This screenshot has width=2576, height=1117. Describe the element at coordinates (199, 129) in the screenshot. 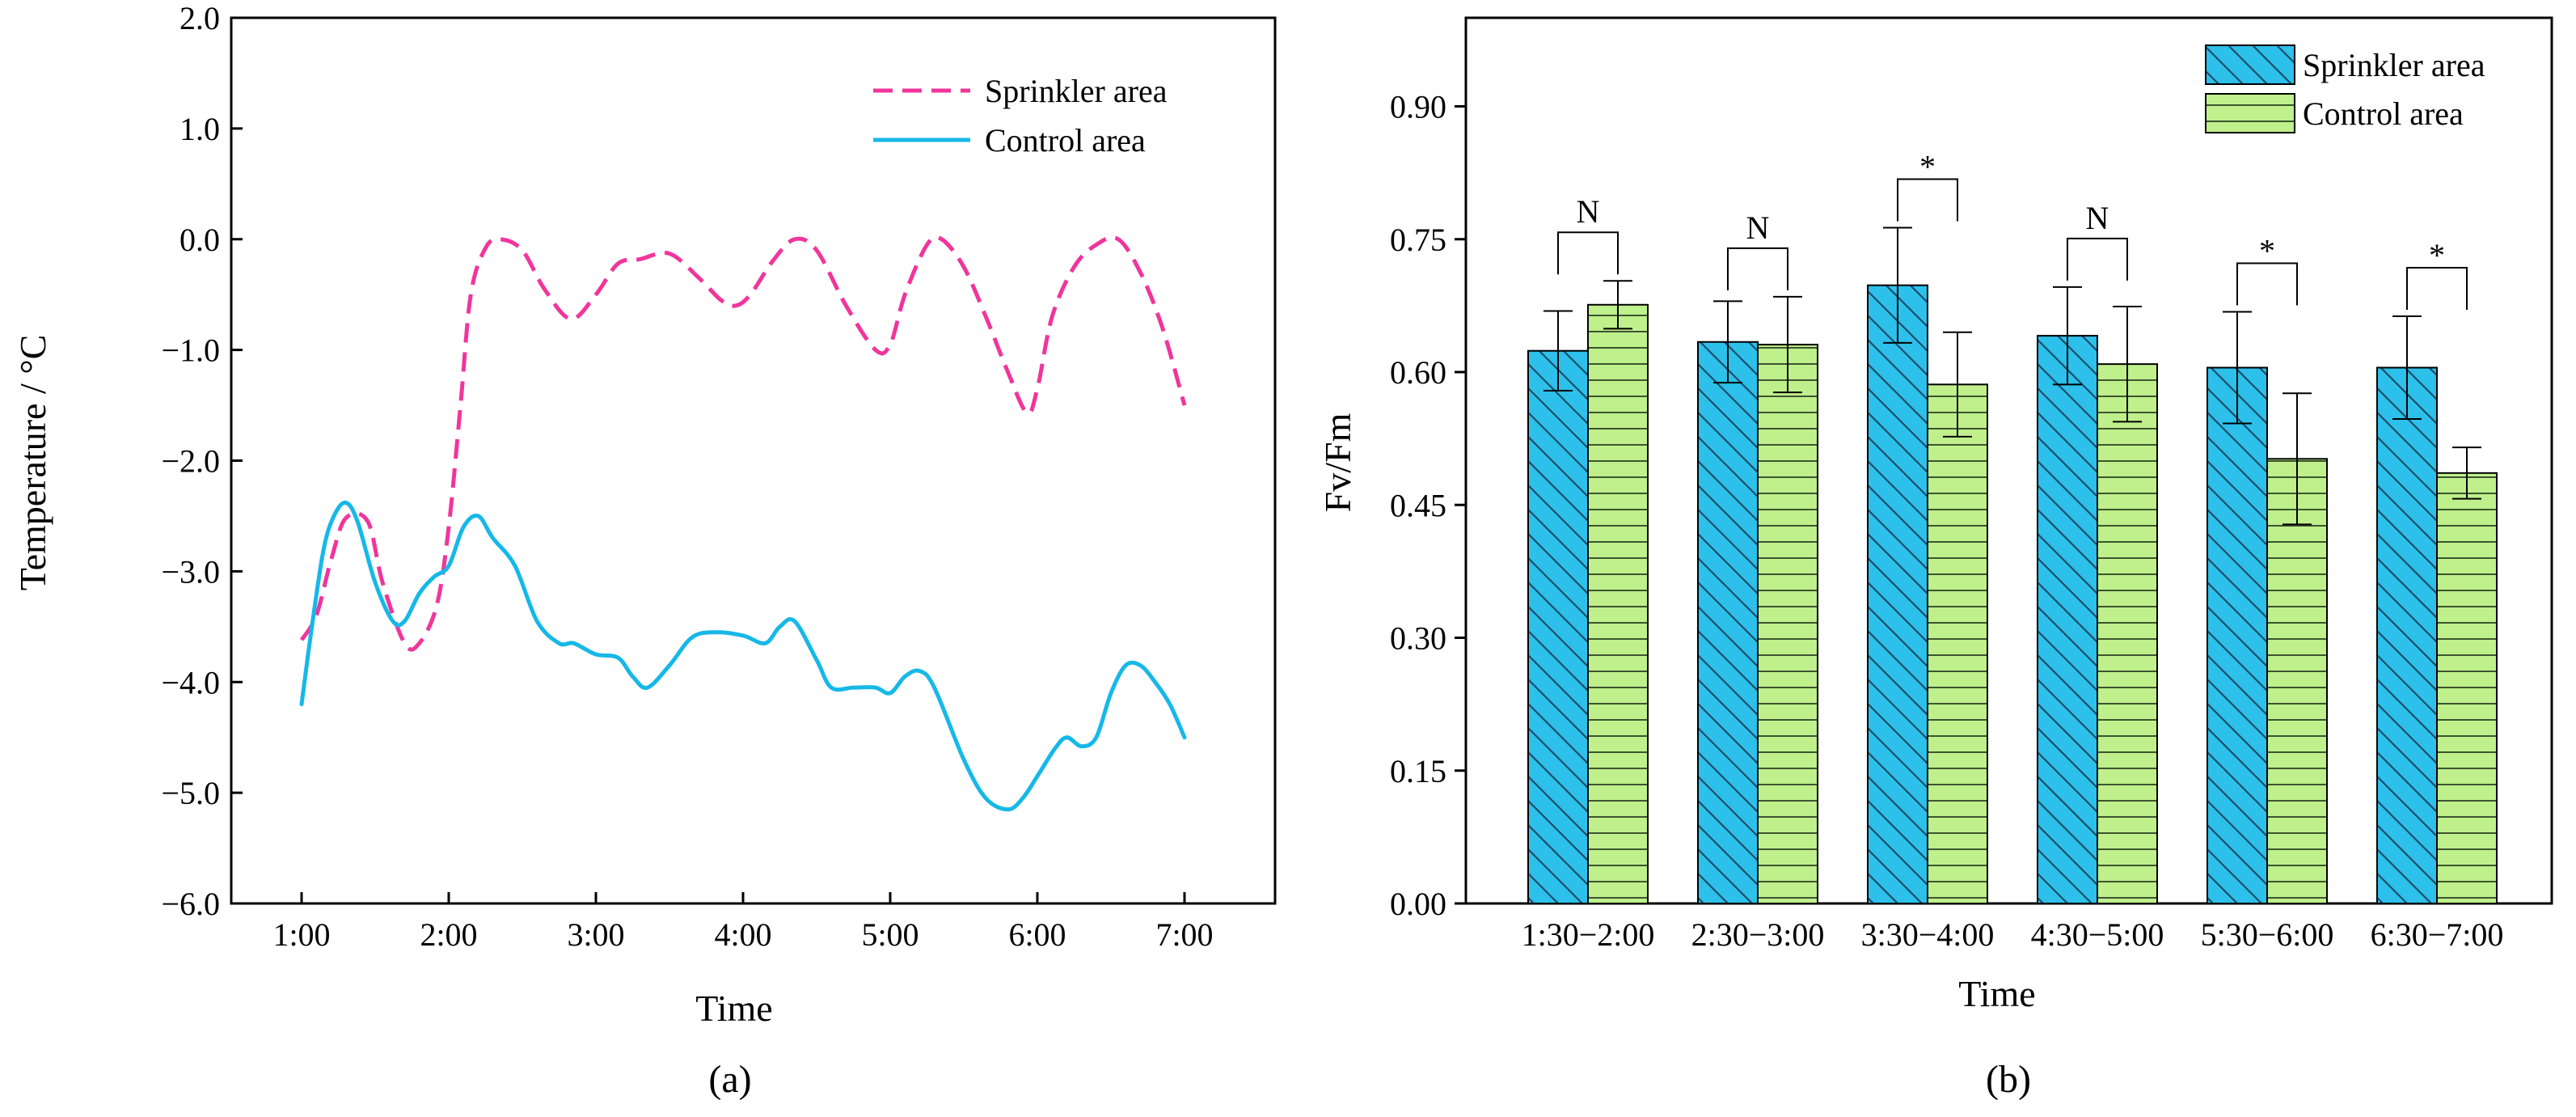

I see `a-y-tick-label: 1.0` at that location.